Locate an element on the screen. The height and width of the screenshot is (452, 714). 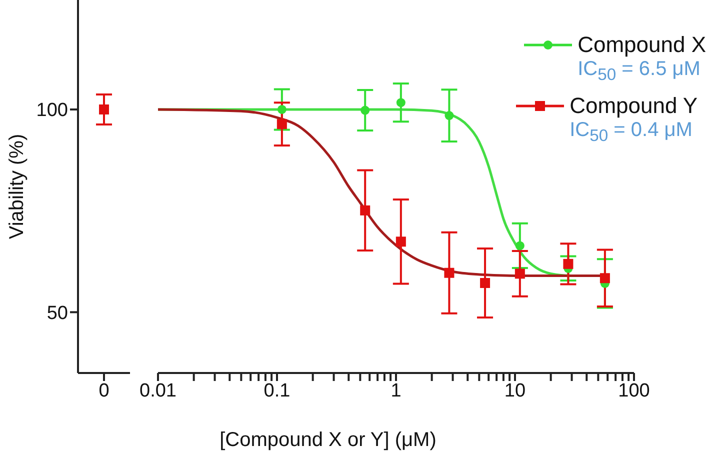
legend-label: Compound Y is located at coordinates (634, 106).